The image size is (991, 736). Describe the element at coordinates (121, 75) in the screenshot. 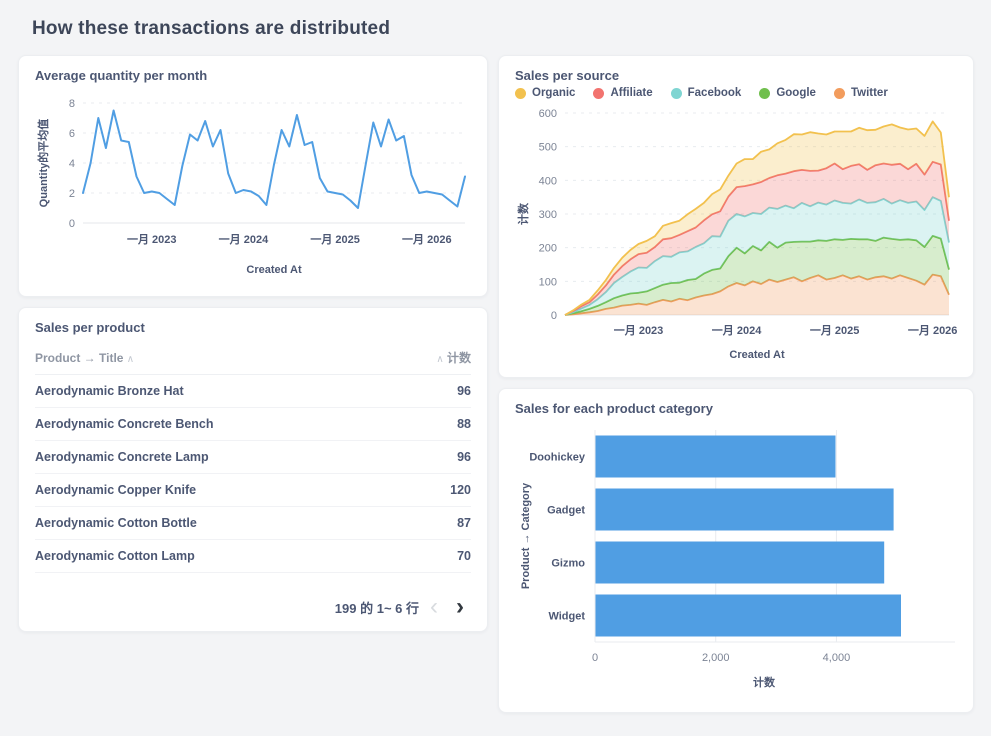

I see `card-title: Average quantity per month` at that location.